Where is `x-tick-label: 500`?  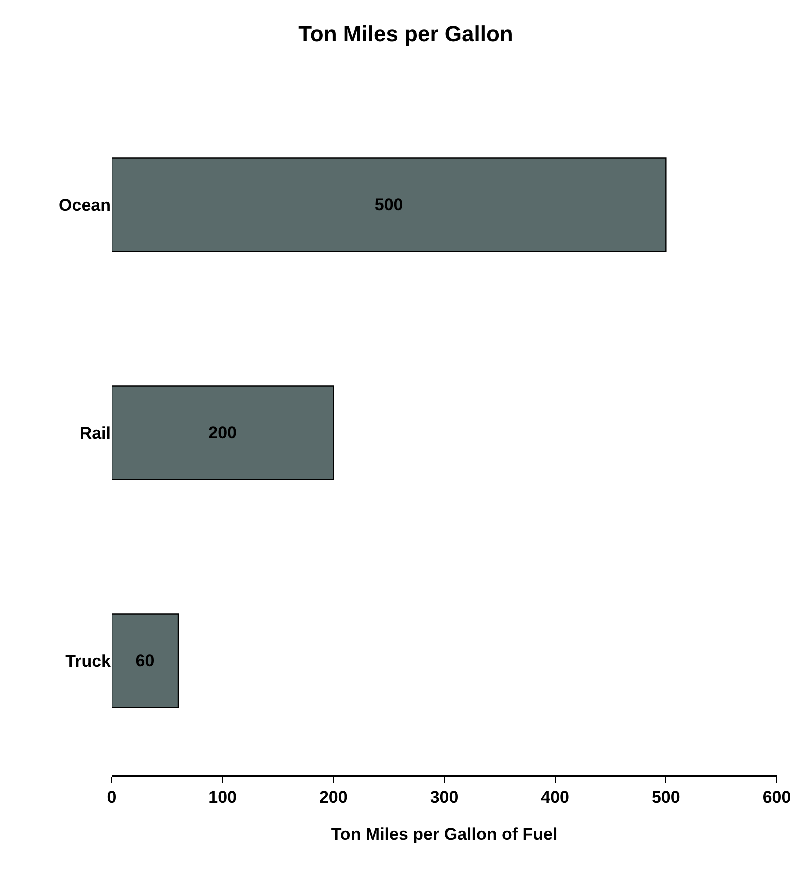
x-tick-label: 500 is located at coordinates (666, 798).